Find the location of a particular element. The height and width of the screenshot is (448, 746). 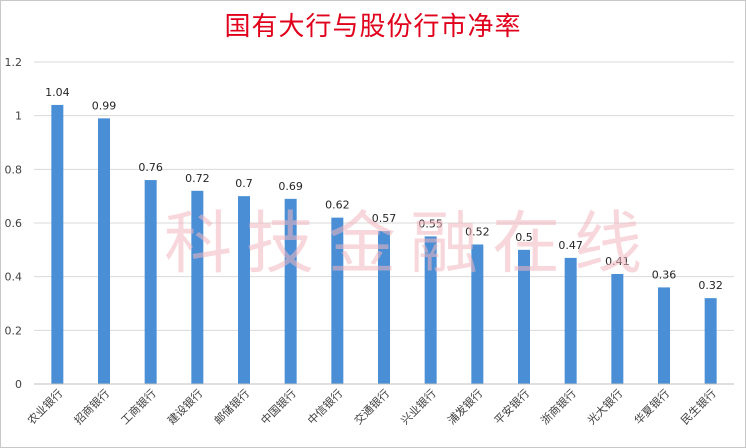

x-tick-label: 邮储银行 is located at coordinates (231, 406).